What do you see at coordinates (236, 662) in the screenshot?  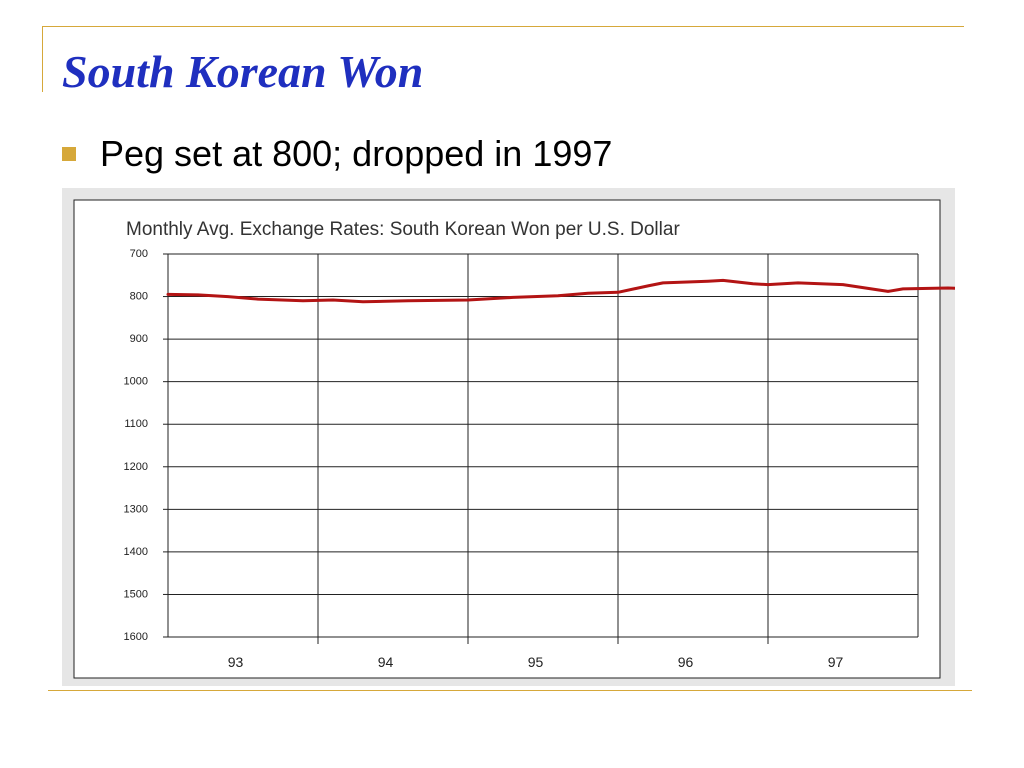 I see `x-tick-label: 93` at bounding box center [236, 662].